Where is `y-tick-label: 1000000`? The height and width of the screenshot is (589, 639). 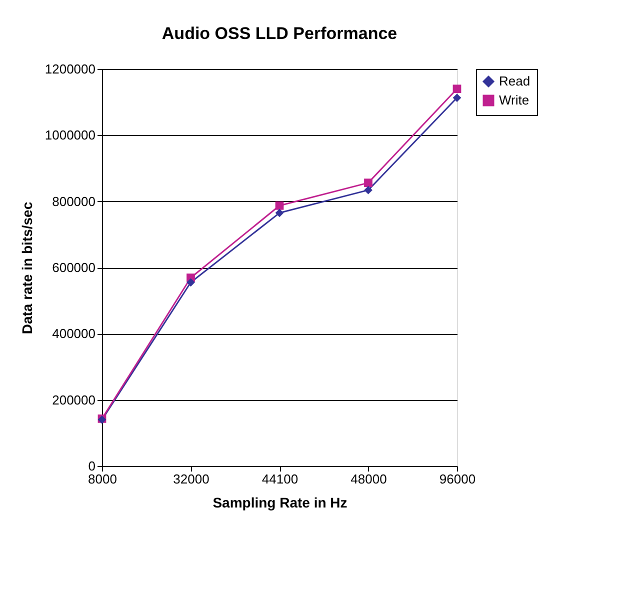
y-tick-label: 1000000 is located at coordinates (70, 135).